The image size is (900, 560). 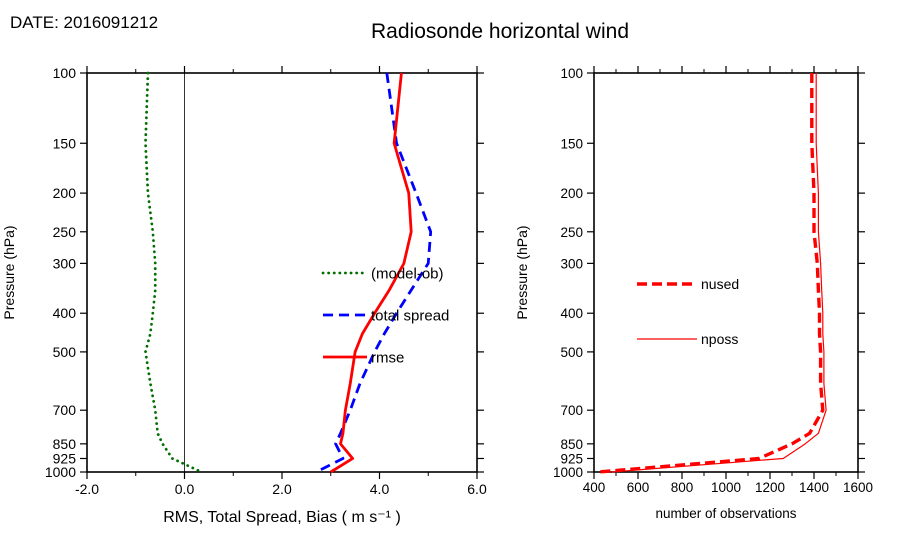 What do you see at coordinates (173, 272) in the screenshot?
I see `series-model-ob` at bounding box center [173, 272].